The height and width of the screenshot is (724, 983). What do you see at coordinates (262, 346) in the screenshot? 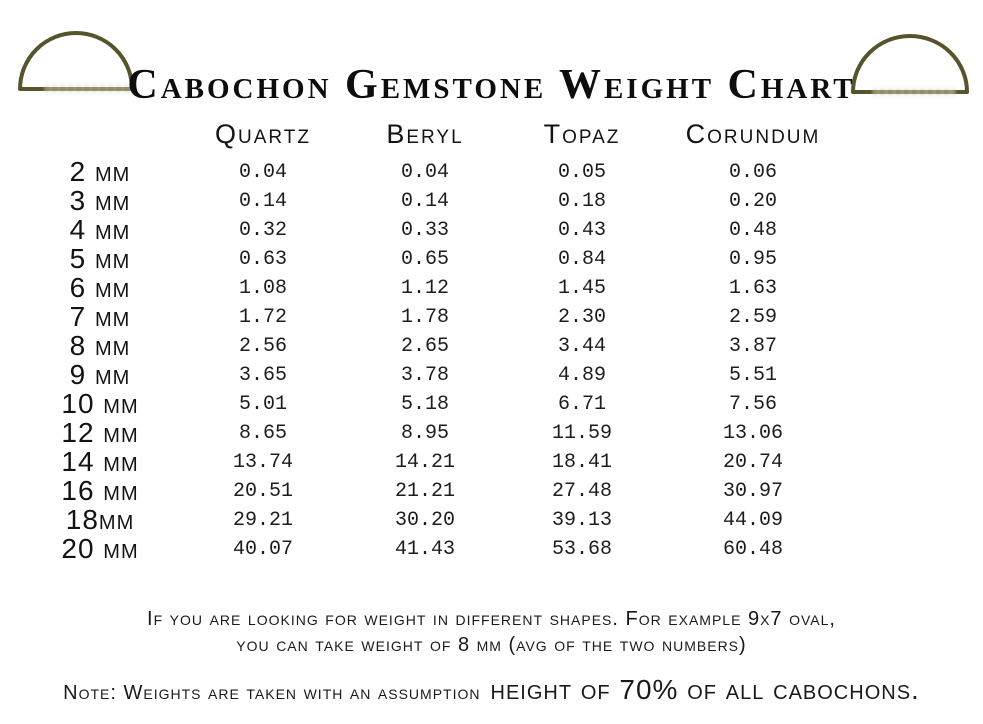
I see `weight-value: 2.56` at bounding box center [262, 346].